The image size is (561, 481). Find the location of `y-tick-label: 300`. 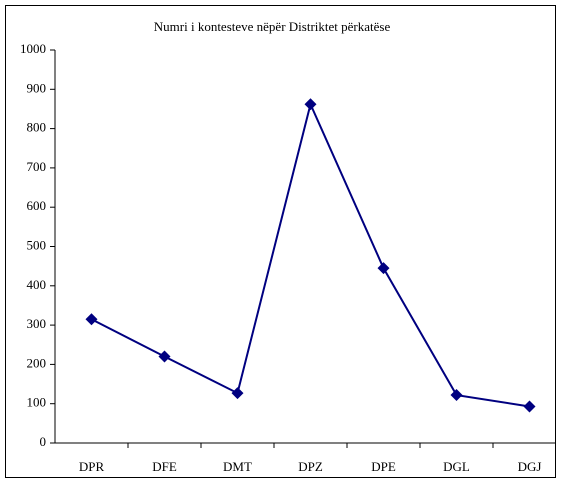

y-tick-label: 300 is located at coordinates (37, 323).